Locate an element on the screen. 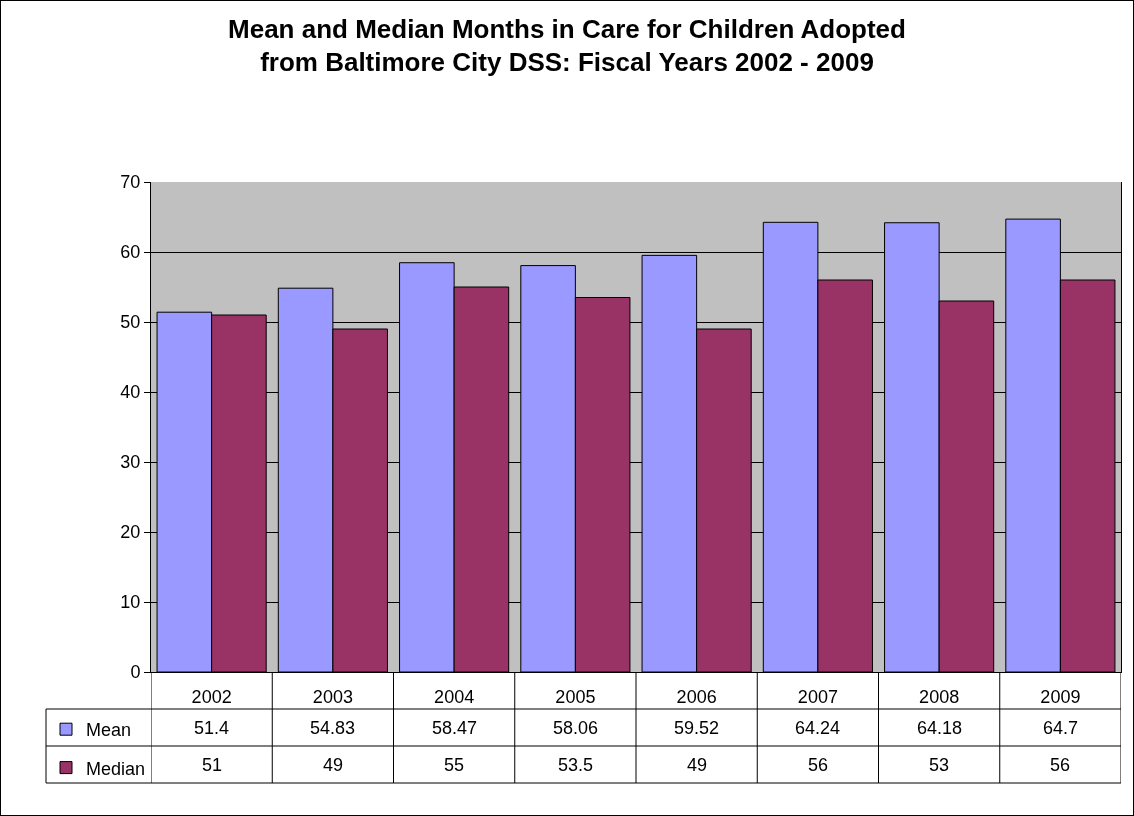 This screenshot has width=1134, height=816. legend-label: Median is located at coordinates (116, 768).